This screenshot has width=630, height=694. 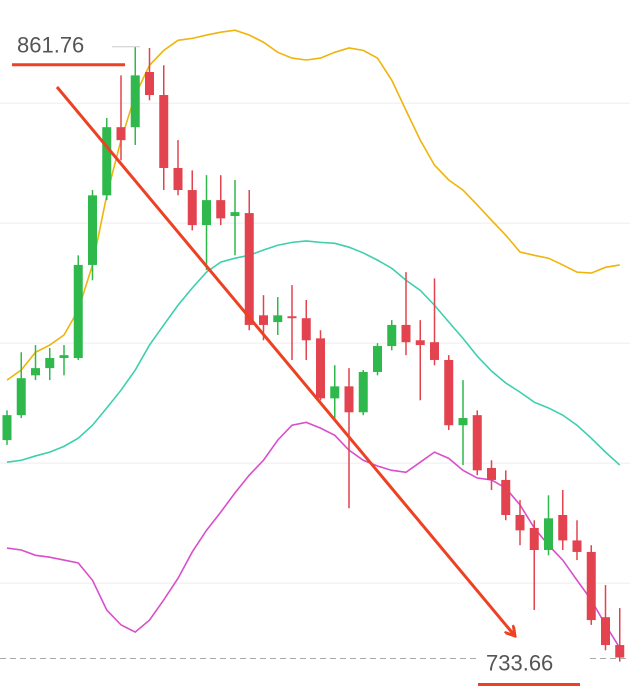 I want to click on low-label: 733.66, so click(x=519, y=662).